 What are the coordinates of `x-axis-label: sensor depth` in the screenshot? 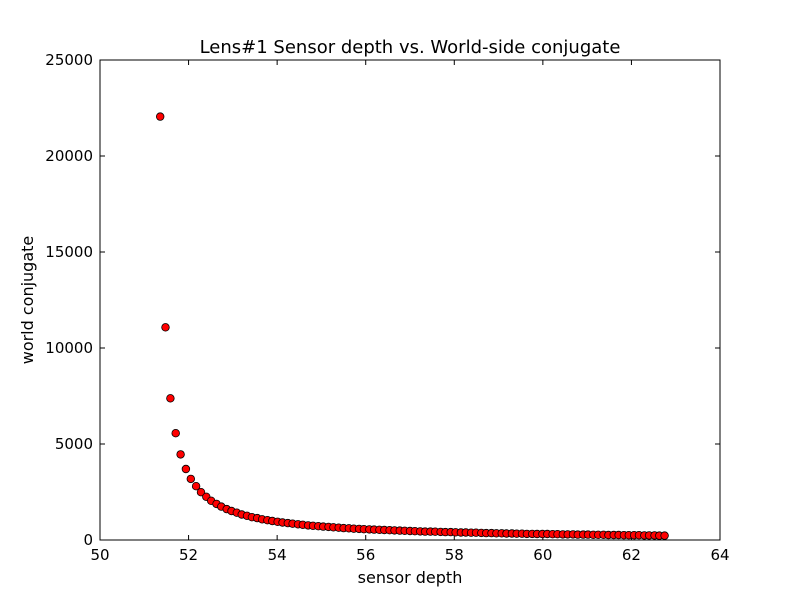 It's located at (410, 577).